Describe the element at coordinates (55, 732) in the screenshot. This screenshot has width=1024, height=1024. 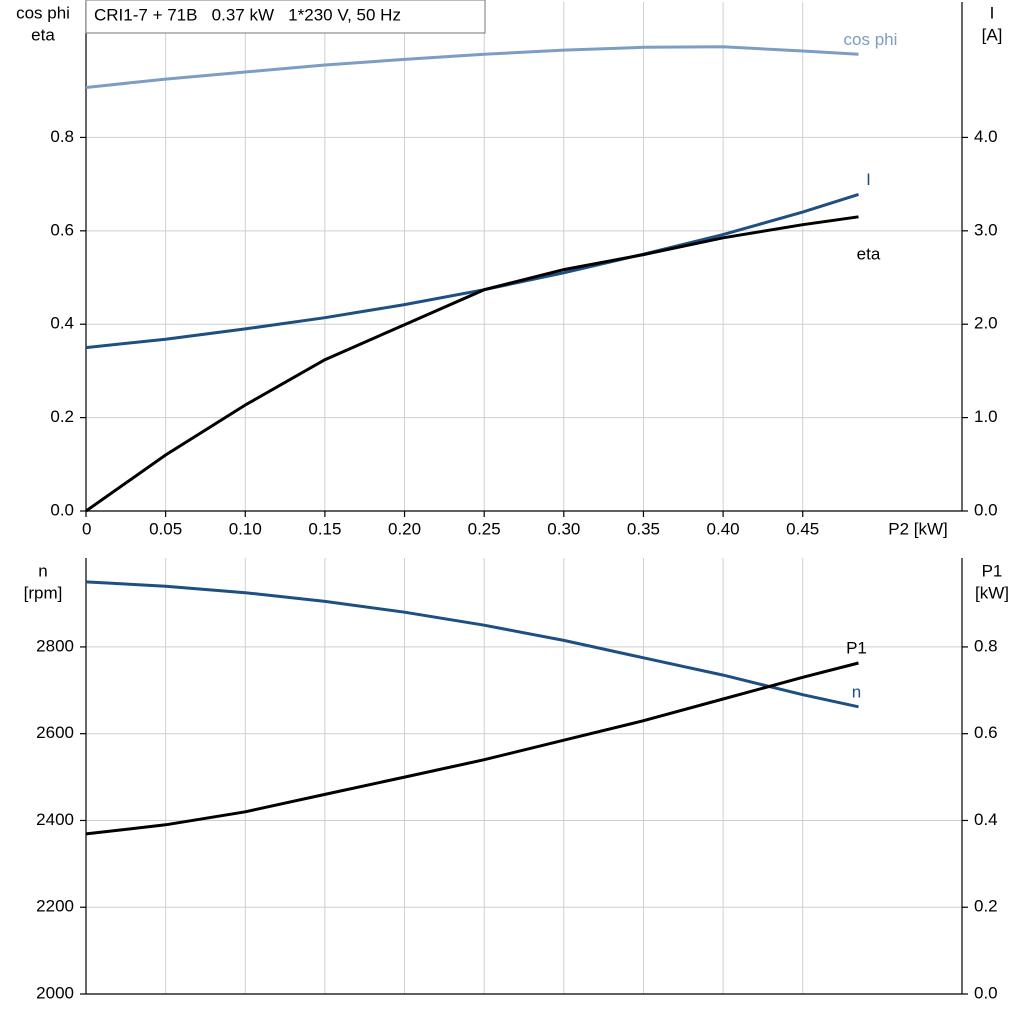
I see `y-tick-label: 2600` at that location.